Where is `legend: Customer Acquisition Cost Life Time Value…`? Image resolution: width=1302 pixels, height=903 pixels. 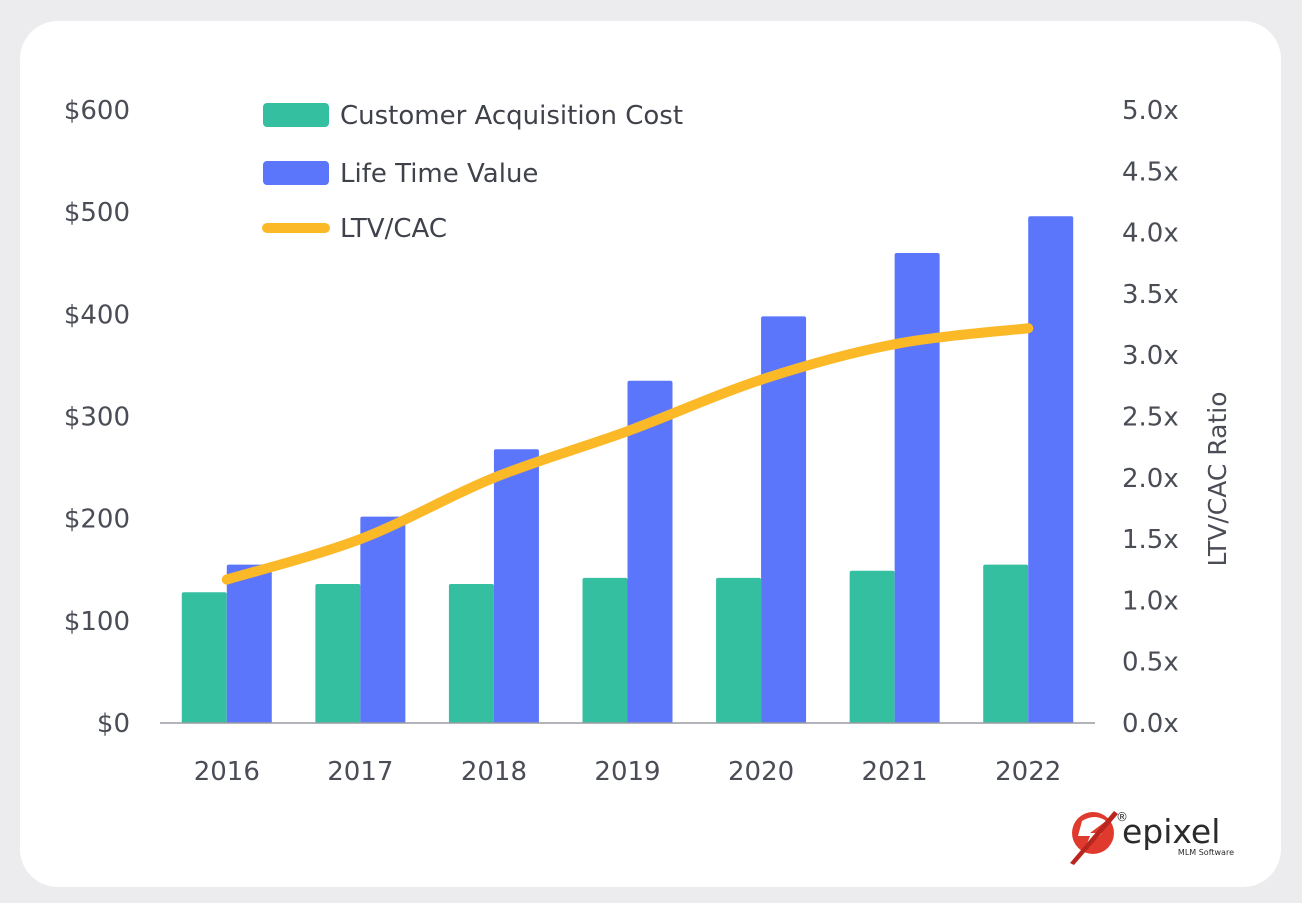
legend: Customer Acquisition Cost Life Time Value… is located at coordinates (472, 172).